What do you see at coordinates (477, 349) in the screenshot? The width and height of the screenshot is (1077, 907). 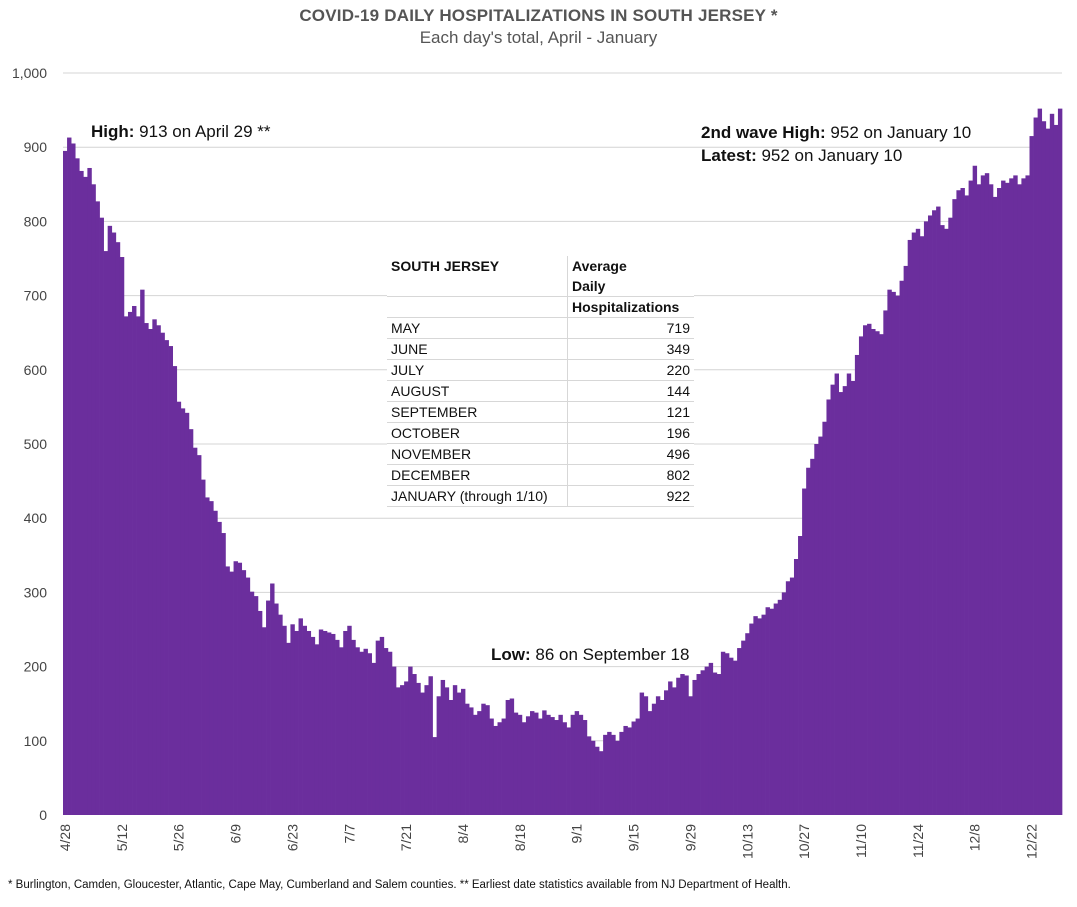 I see `table-cell-month: JUNE` at bounding box center [477, 349].